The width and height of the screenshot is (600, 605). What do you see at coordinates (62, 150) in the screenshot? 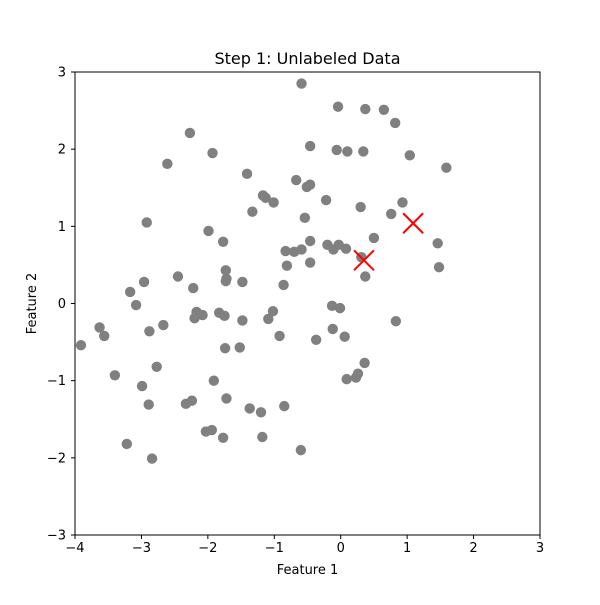
I see `y-tick-label: 2` at bounding box center [62, 150].